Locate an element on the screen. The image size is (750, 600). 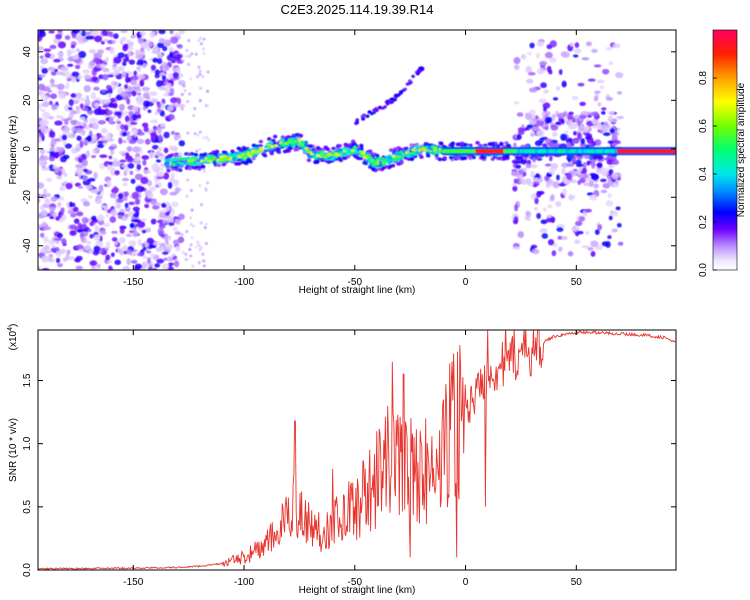
colorbar-tick-label: 0.4 is located at coordinates (703, 174).